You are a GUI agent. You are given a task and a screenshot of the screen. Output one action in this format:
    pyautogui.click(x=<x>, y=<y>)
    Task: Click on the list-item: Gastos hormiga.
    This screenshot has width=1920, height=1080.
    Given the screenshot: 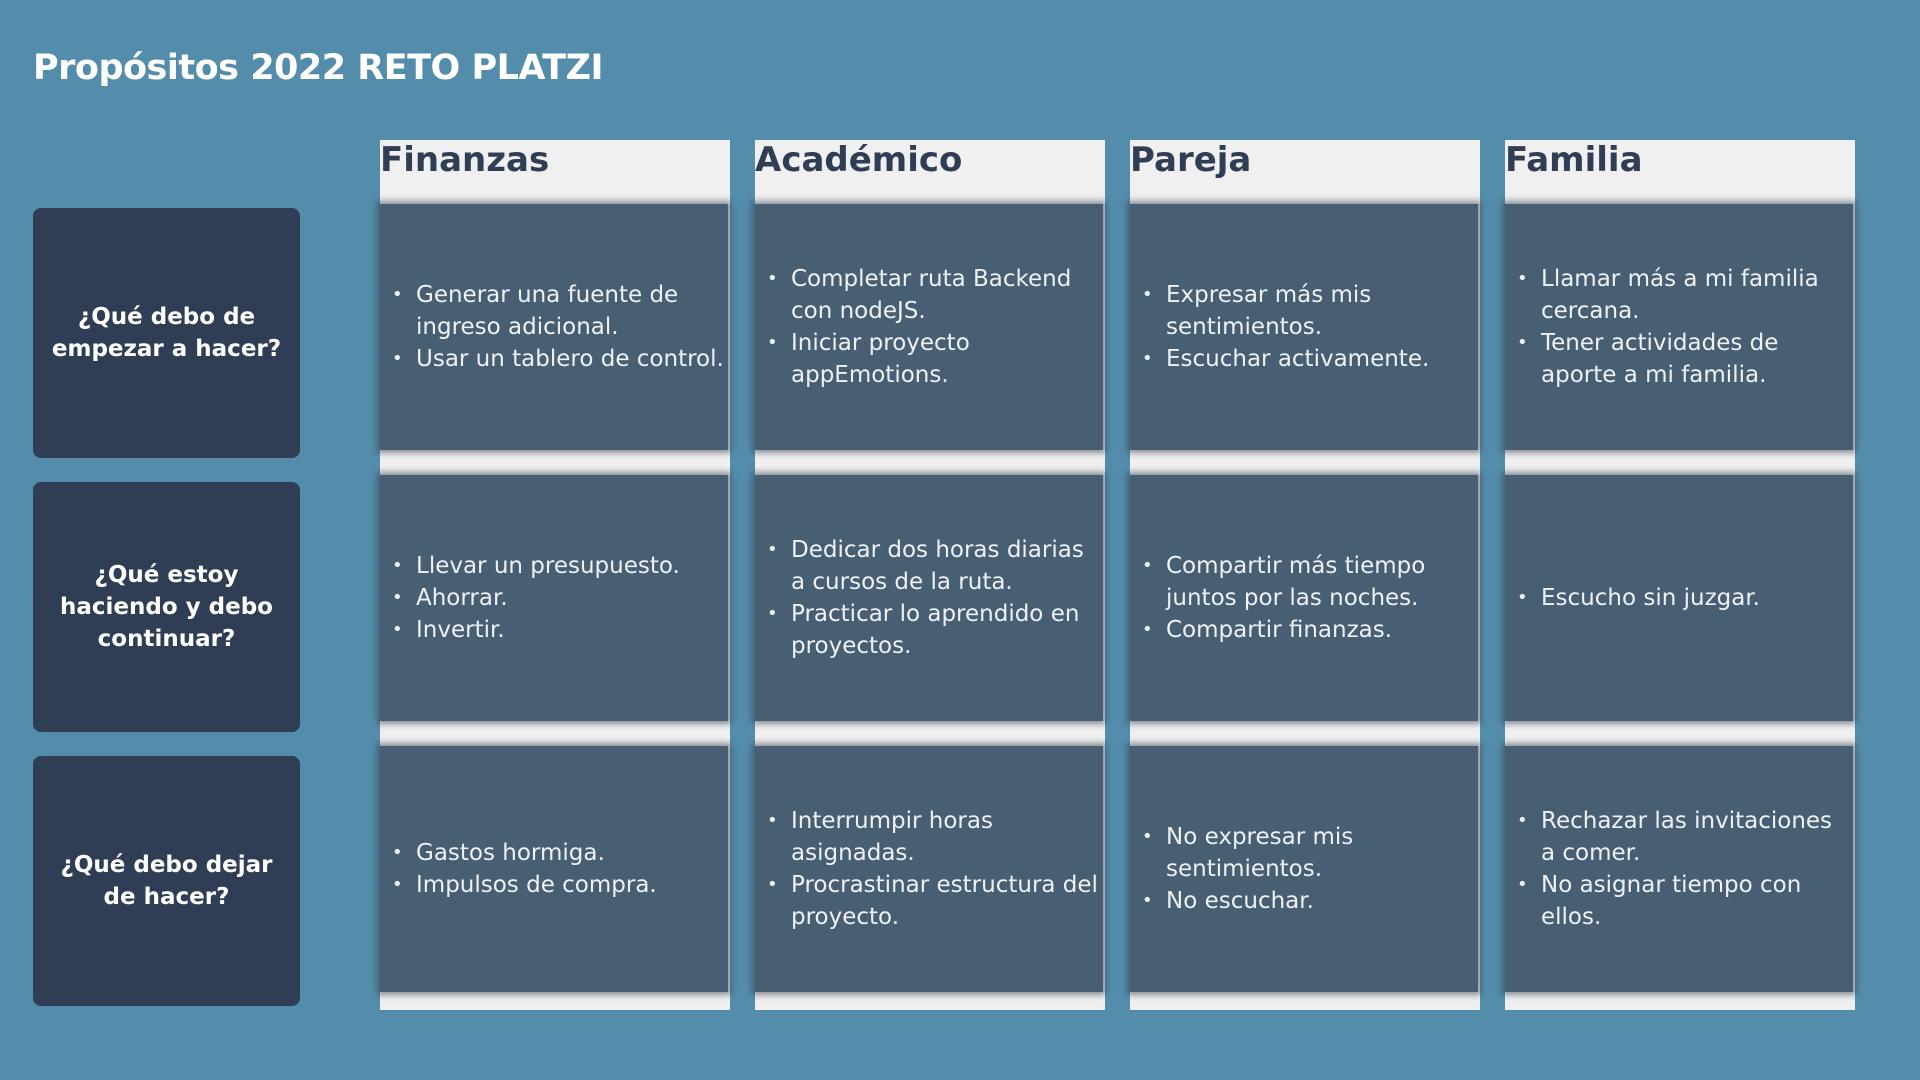 What is the action you would take?
    pyautogui.click(x=524, y=853)
    